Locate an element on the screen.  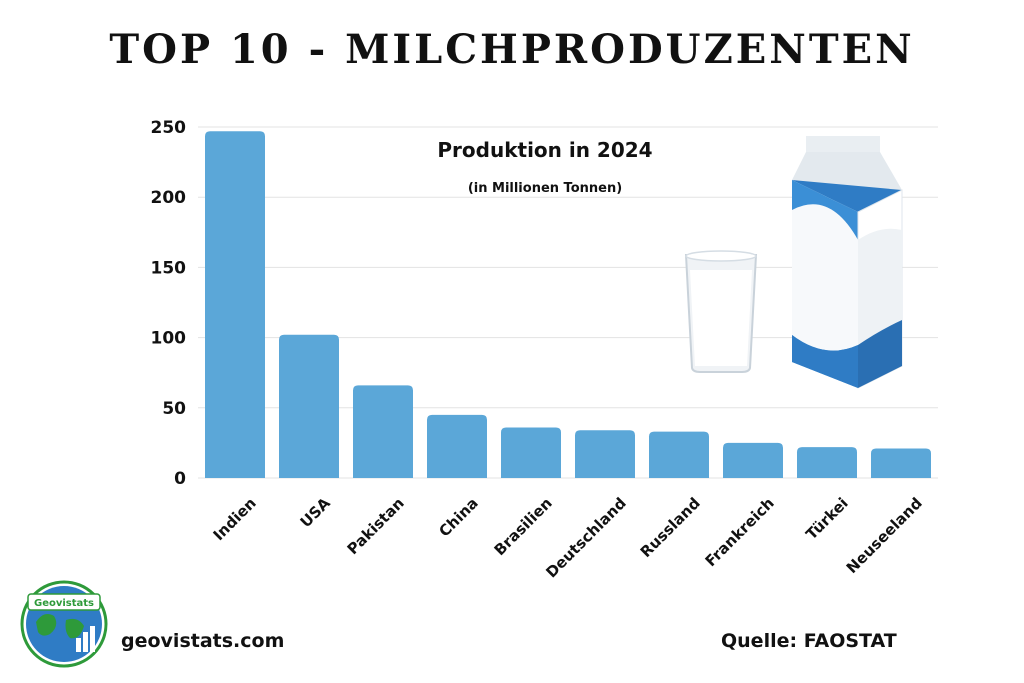
milk-illustration is located at coordinates (793, 262).